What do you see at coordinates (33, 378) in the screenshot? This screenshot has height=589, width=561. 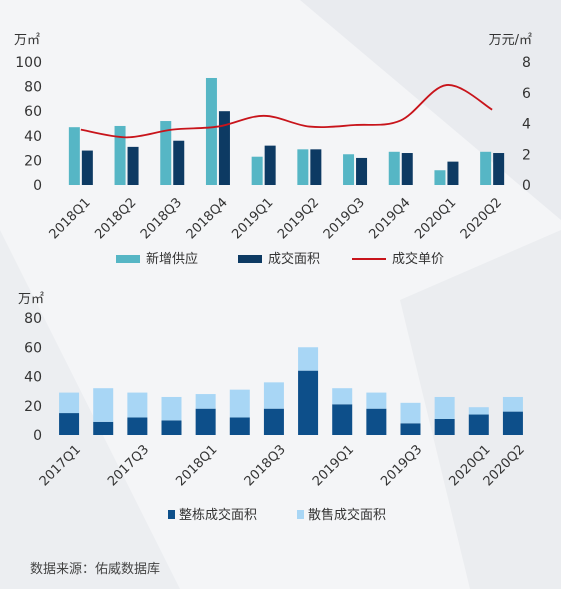 I see `y-tick: 40` at bounding box center [33, 378].